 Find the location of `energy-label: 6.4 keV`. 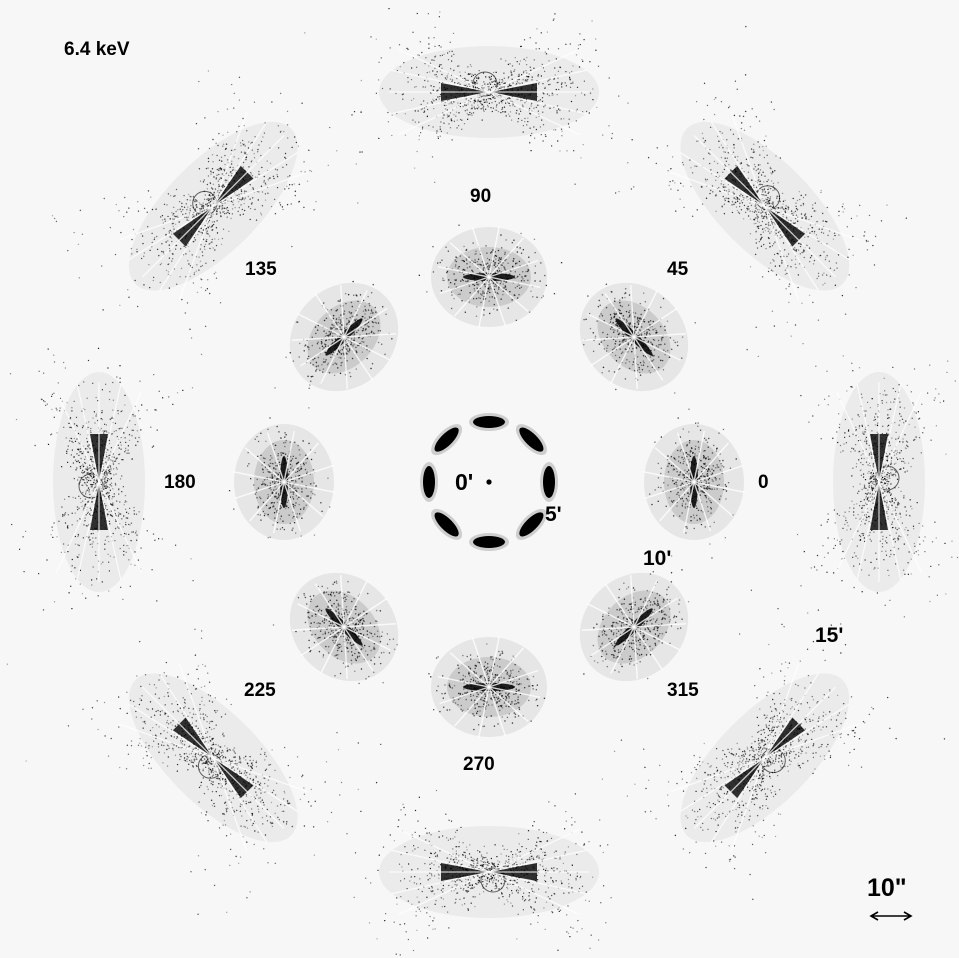

energy-label: 6.4 keV is located at coordinates (97, 49).